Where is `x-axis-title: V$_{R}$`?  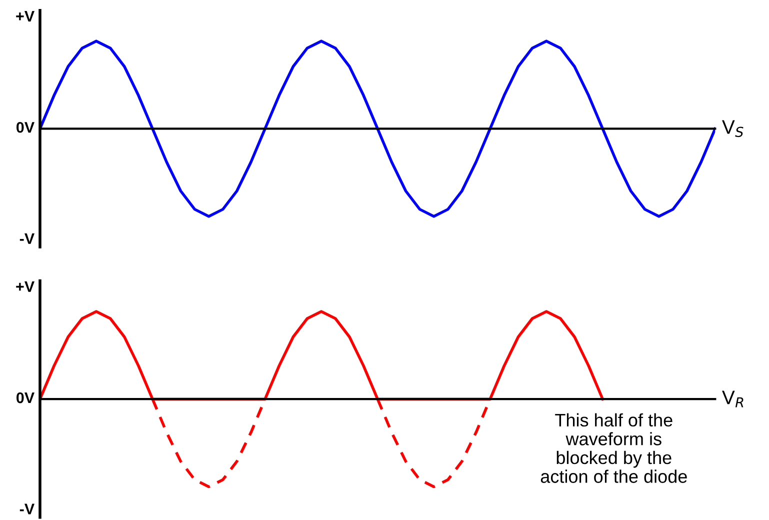
x-axis-title: V$_{R}$ is located at coordinates (733, 399).